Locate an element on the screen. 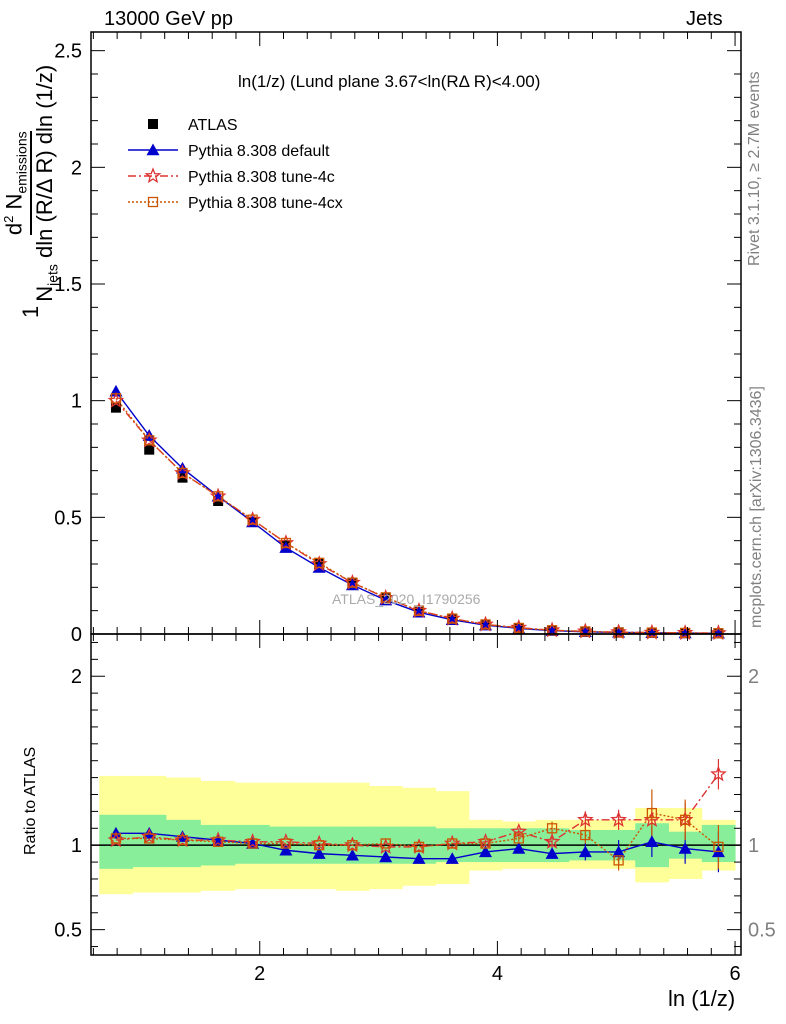 This screenshot has height=1024, width=786. ylabel-njets-sub: jets is located at coordinates (52, 275).